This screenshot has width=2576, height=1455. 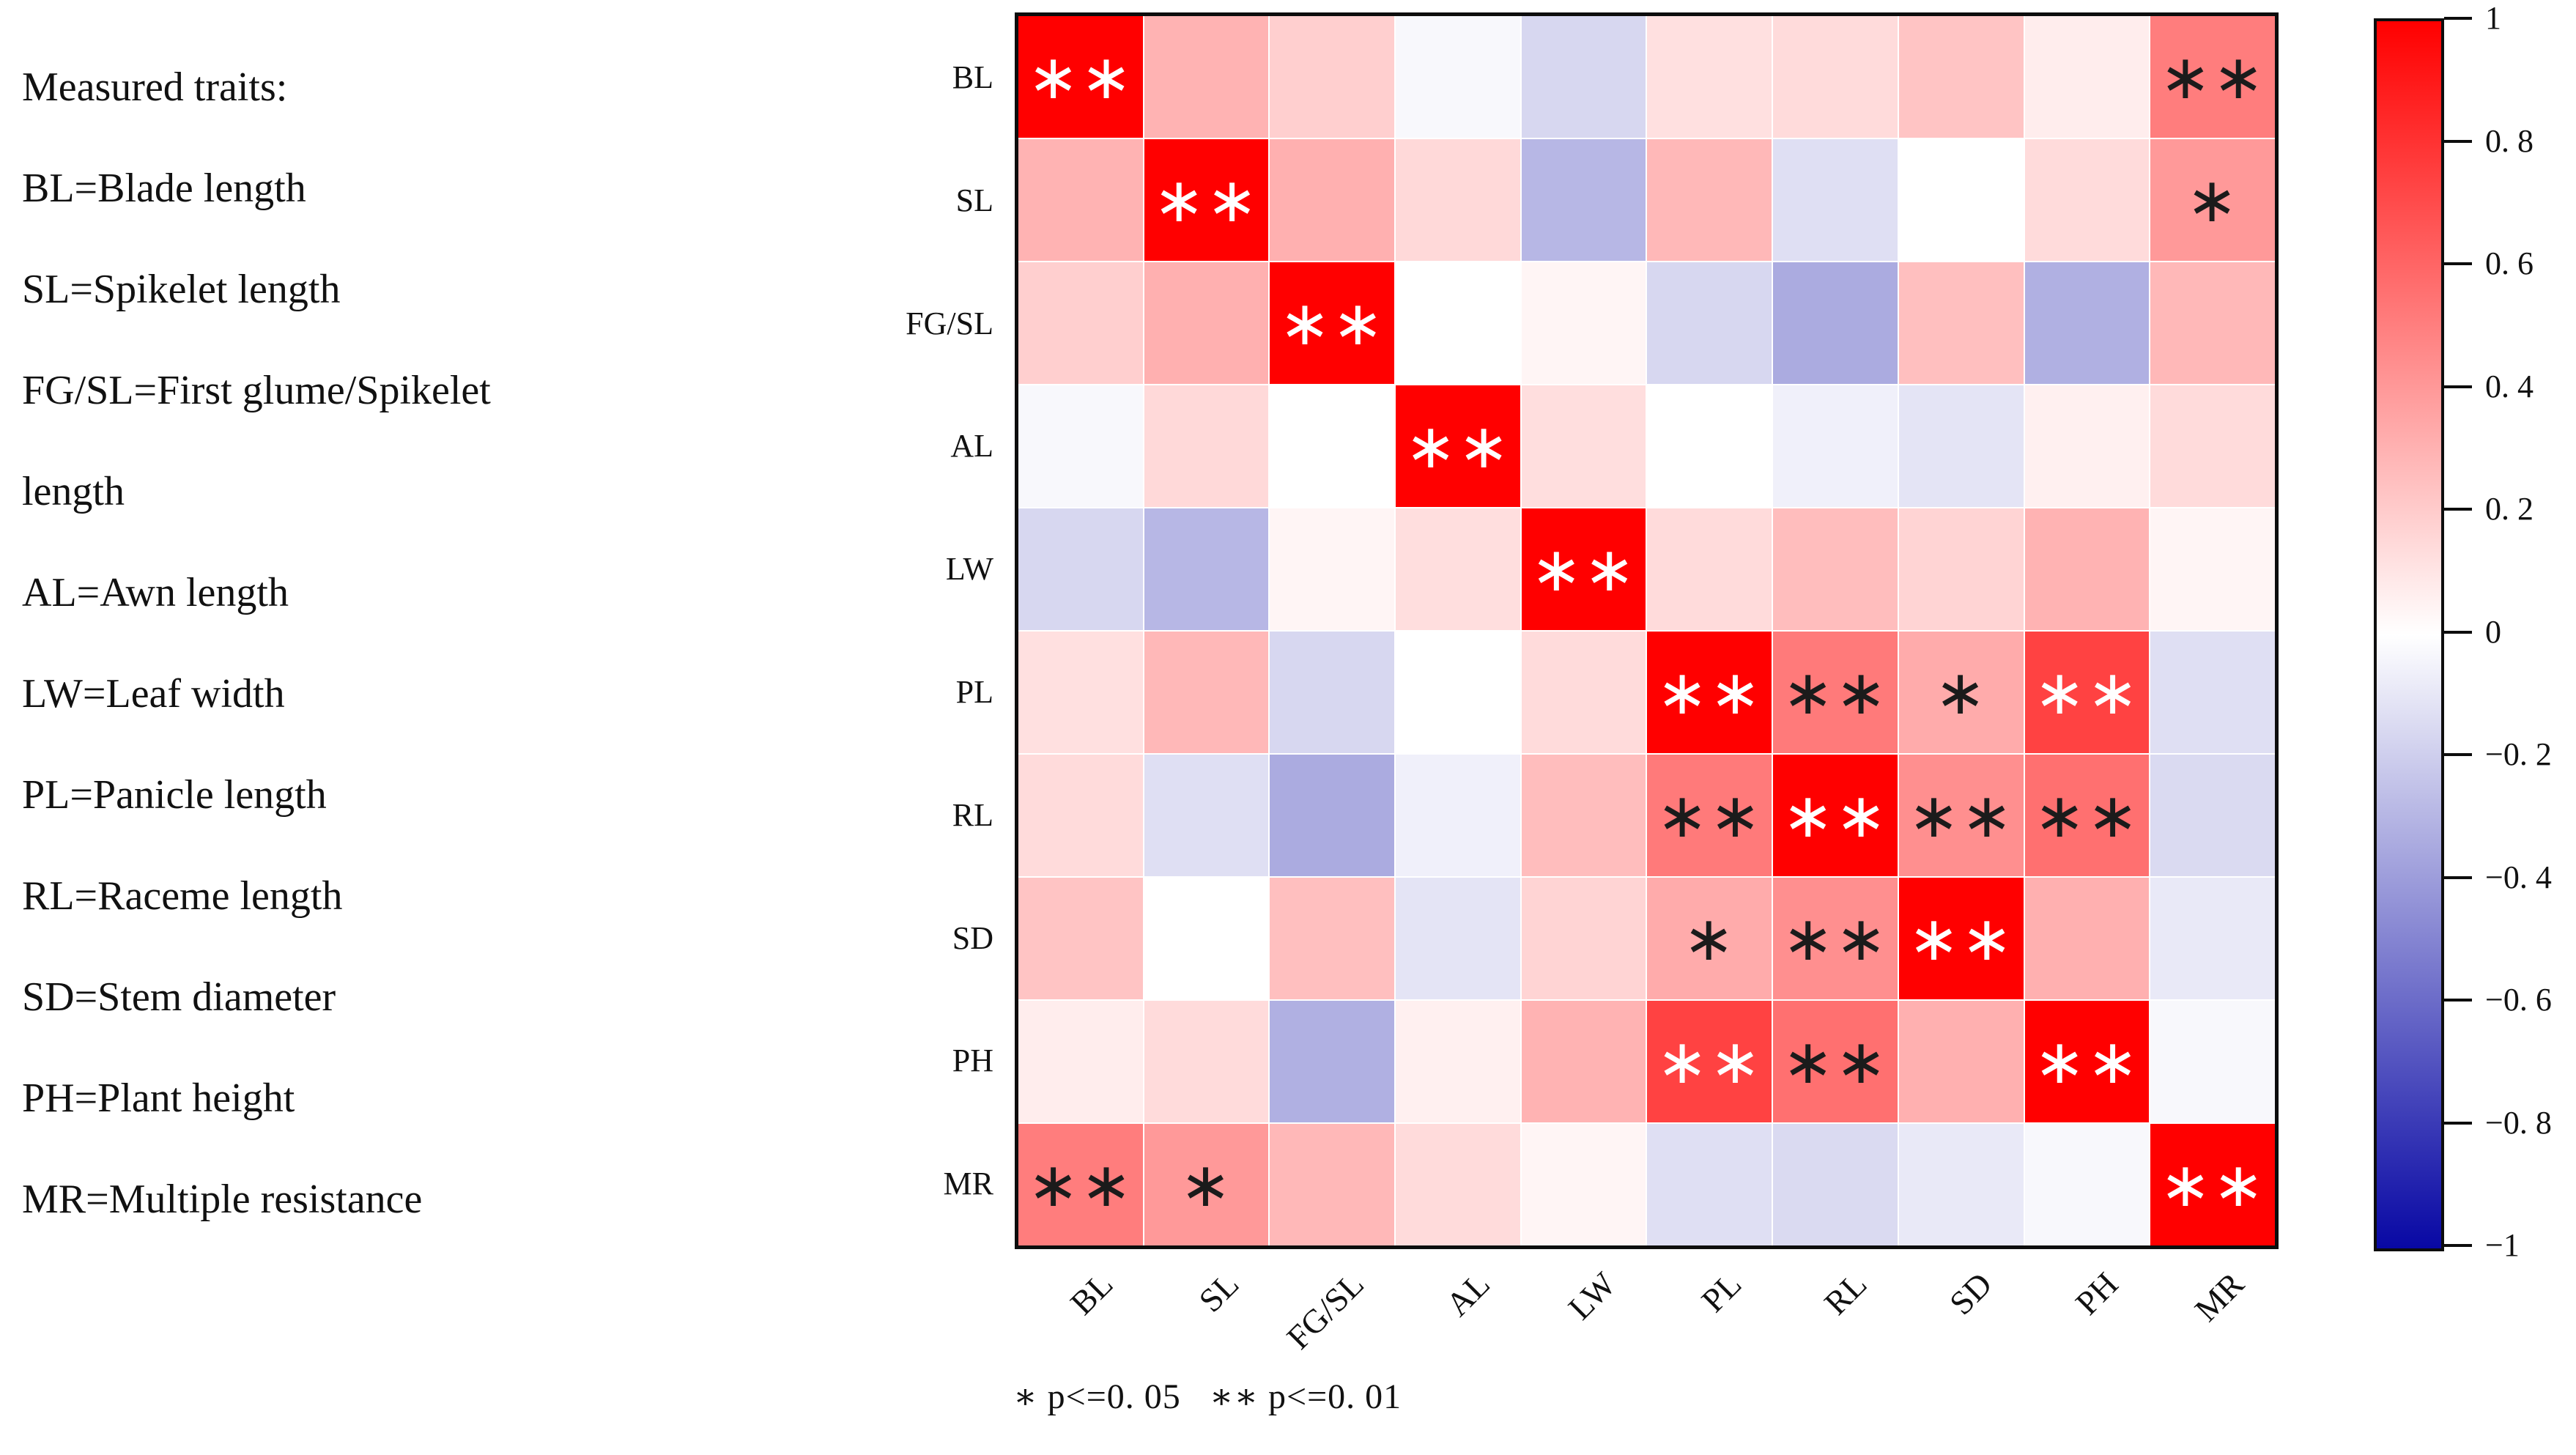 I want to click on column-label: RL, so click(x=1845, y=1293).